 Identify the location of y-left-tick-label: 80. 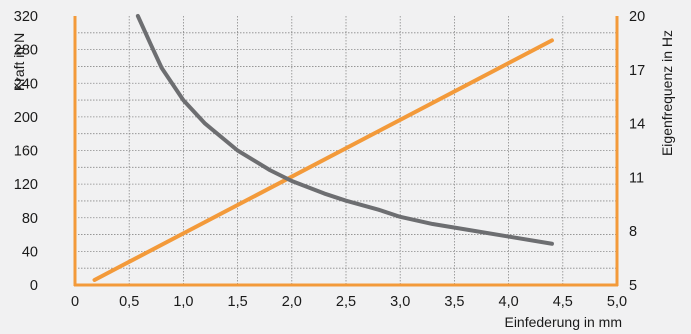
(30, 219).